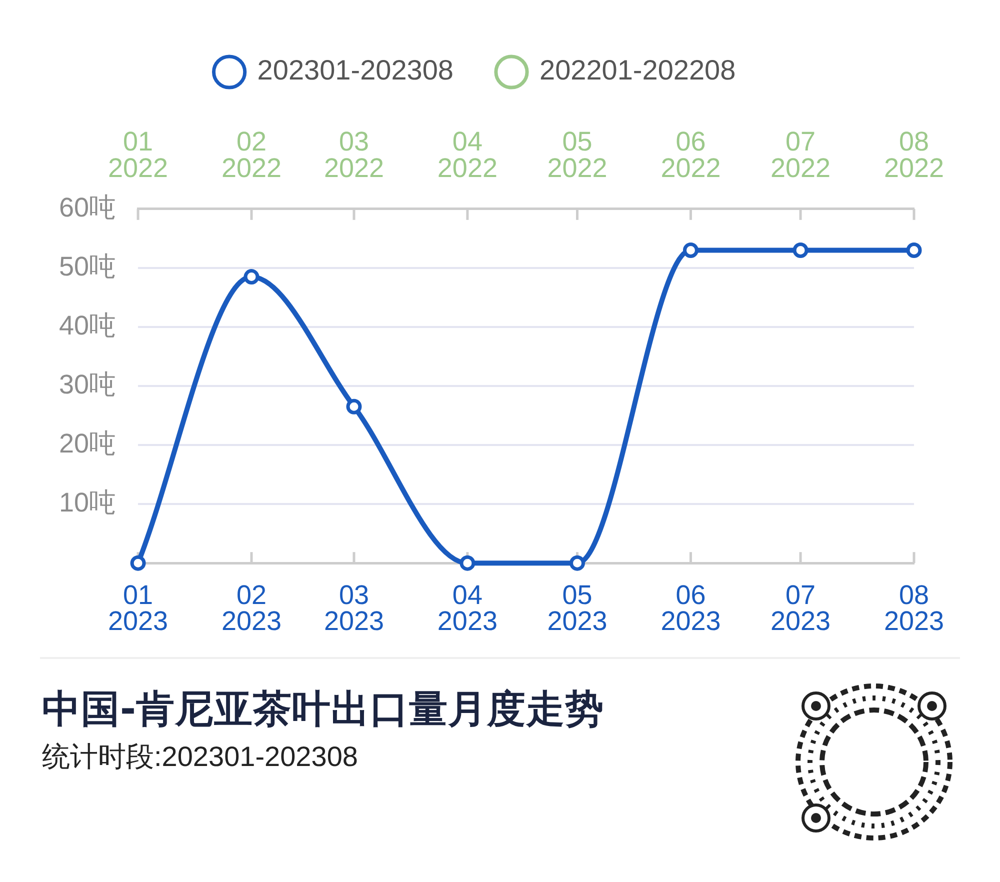  I want to click on x-tick-label: 03 2023, so click(354, 608).